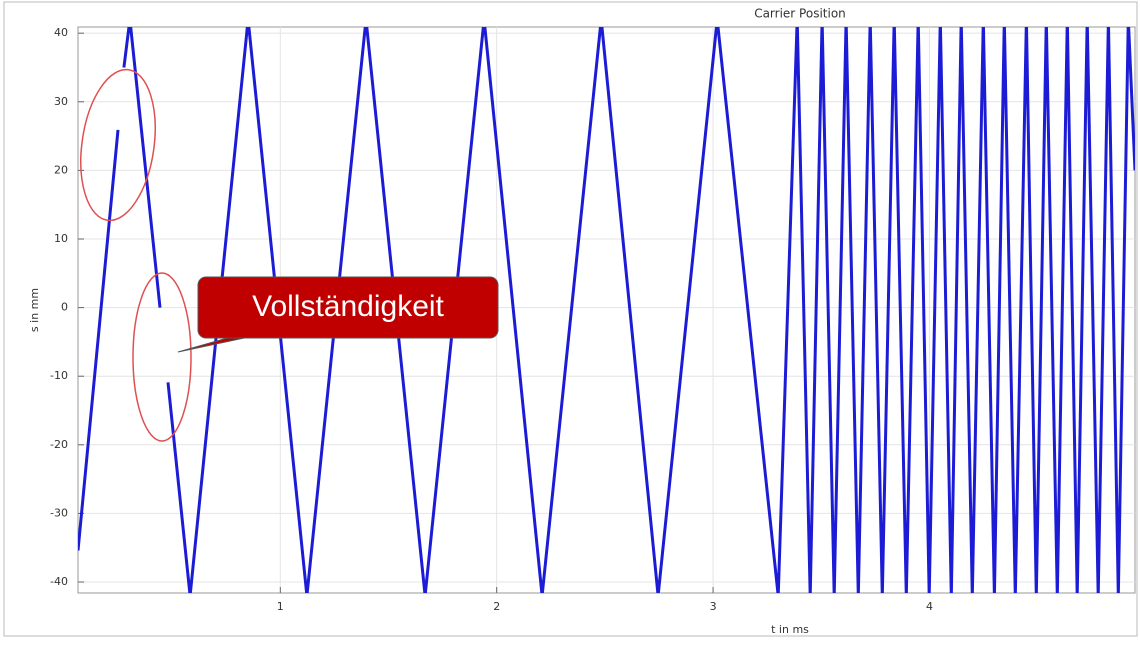  I want to click on y-tick-label: 0, so click(64, 307).